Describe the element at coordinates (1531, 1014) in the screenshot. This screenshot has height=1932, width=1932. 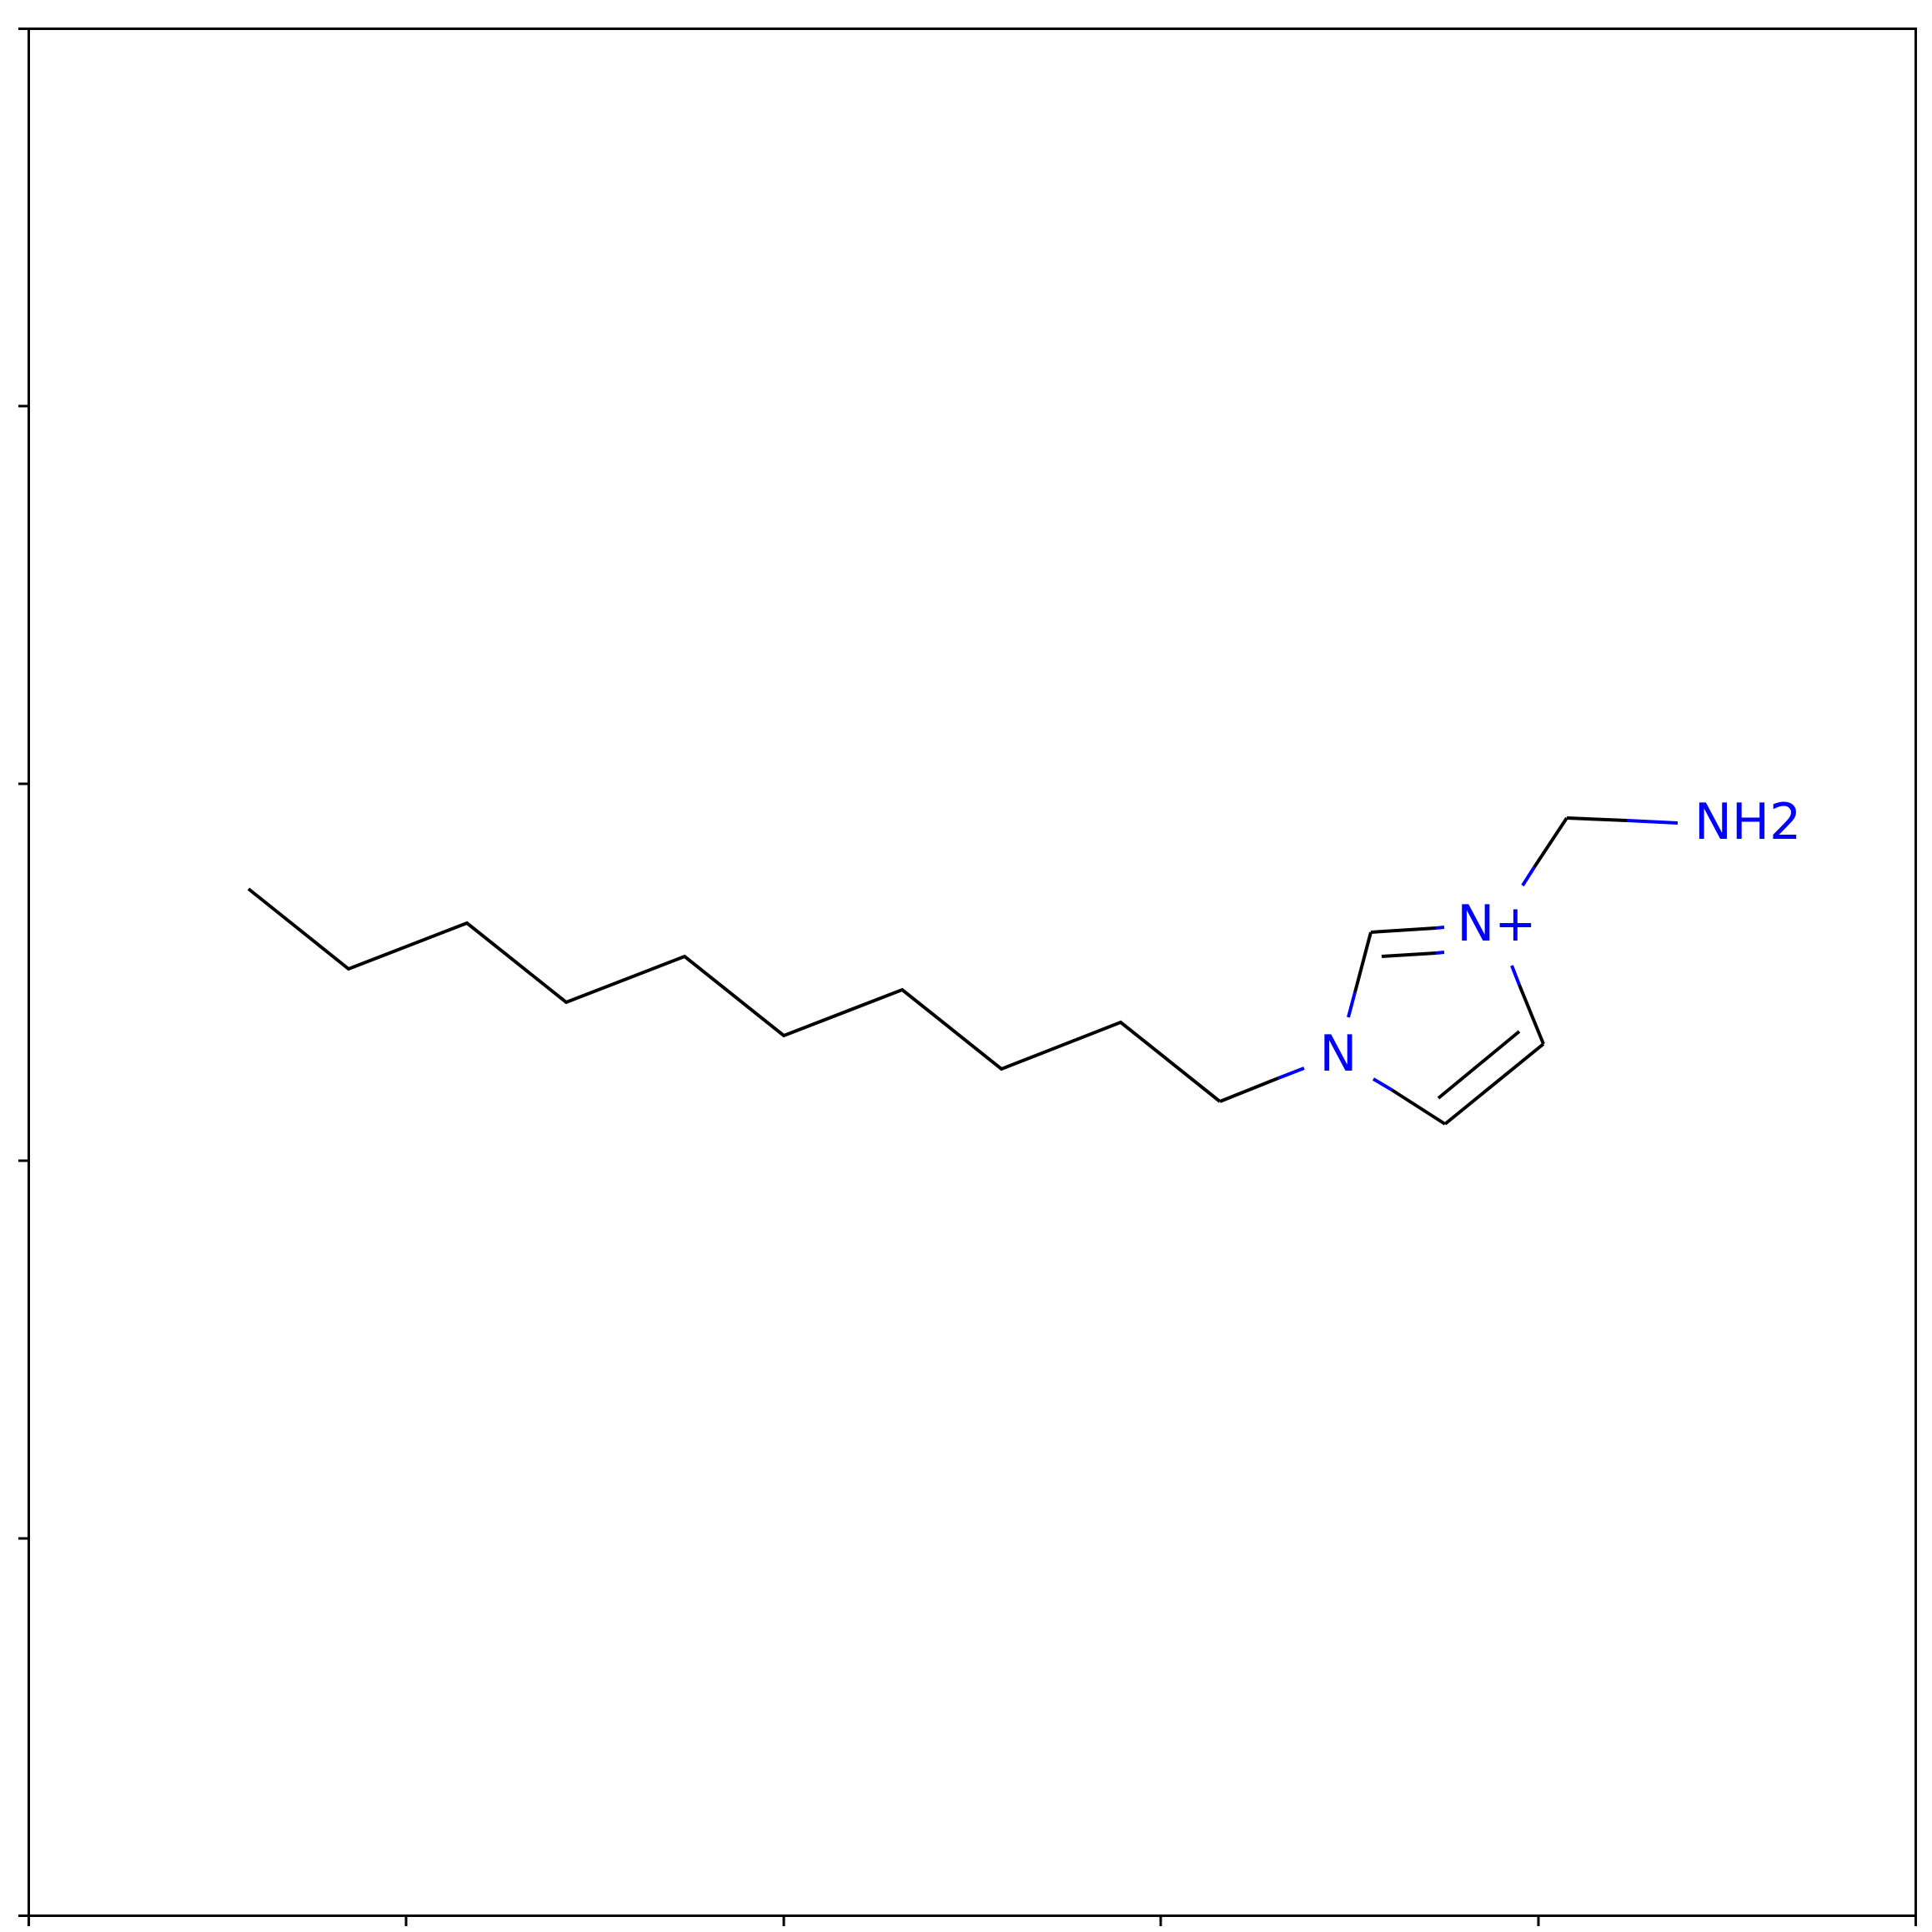
I see `bond-n3-c4` at that location.